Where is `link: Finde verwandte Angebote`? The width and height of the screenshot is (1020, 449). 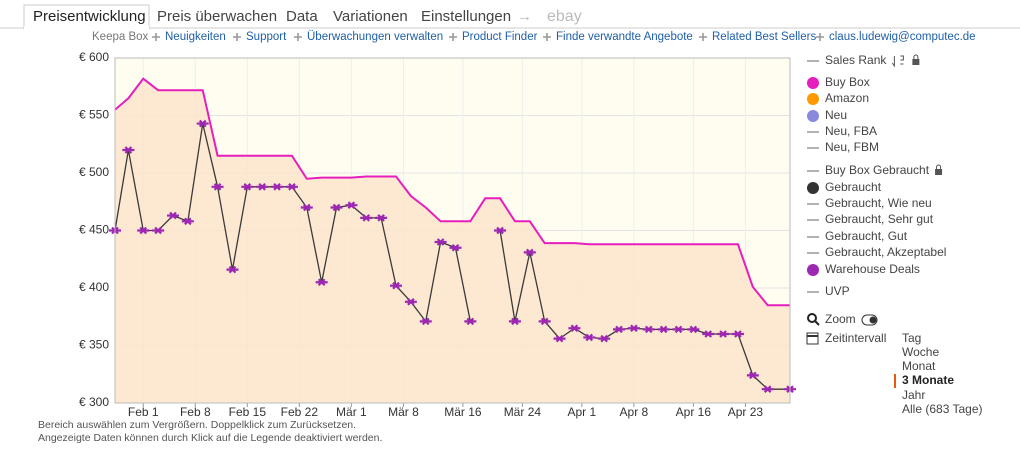
link: Finde verwandte Angebote is located at coordinates (624, 37).